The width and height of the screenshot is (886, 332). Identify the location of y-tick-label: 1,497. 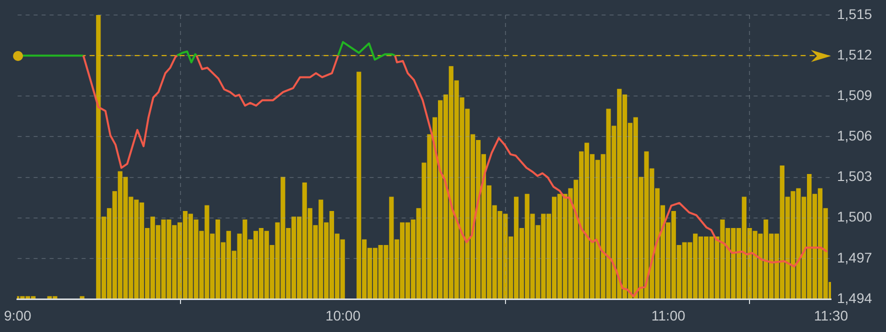
(854, 257).